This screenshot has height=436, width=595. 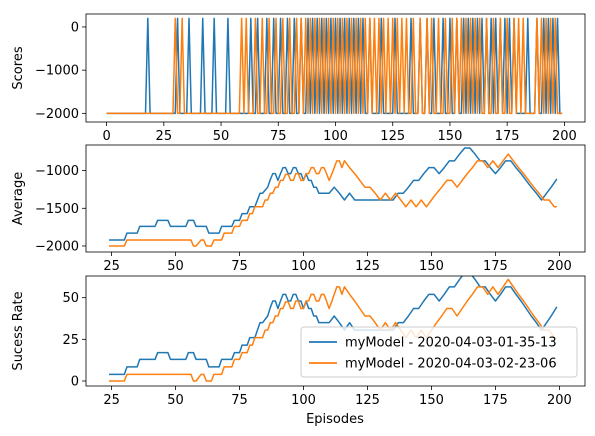 What do you see at coordinates (18, 198) in the screenshot?
I see `y-axis-label: Average` at bounding box center [18, 198].